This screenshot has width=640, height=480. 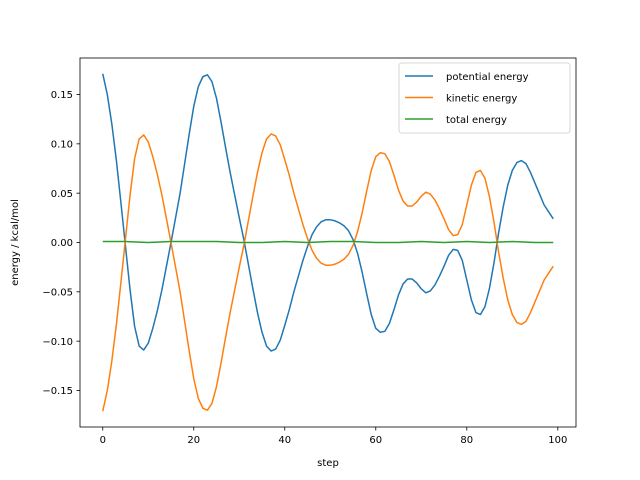 I want to click on x-axis-ticks: 0 20 40 60 80 100, so click(x=333, y=436).